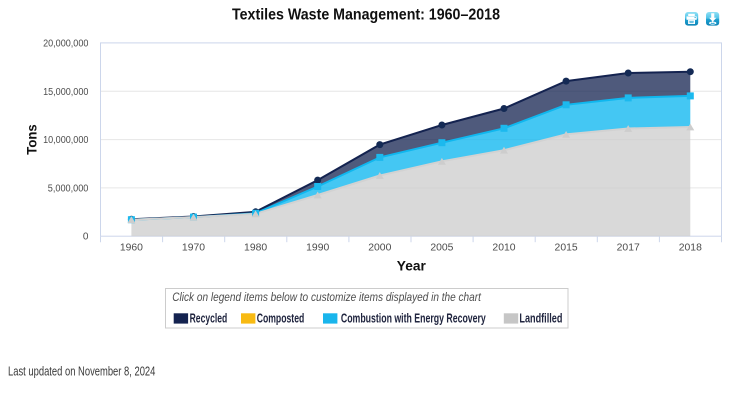 The width and height of the screenshot is (749, 403). Describe the element at coordinates (380, 248) in the screenshot. I see `svg-text: 2000` at that location.